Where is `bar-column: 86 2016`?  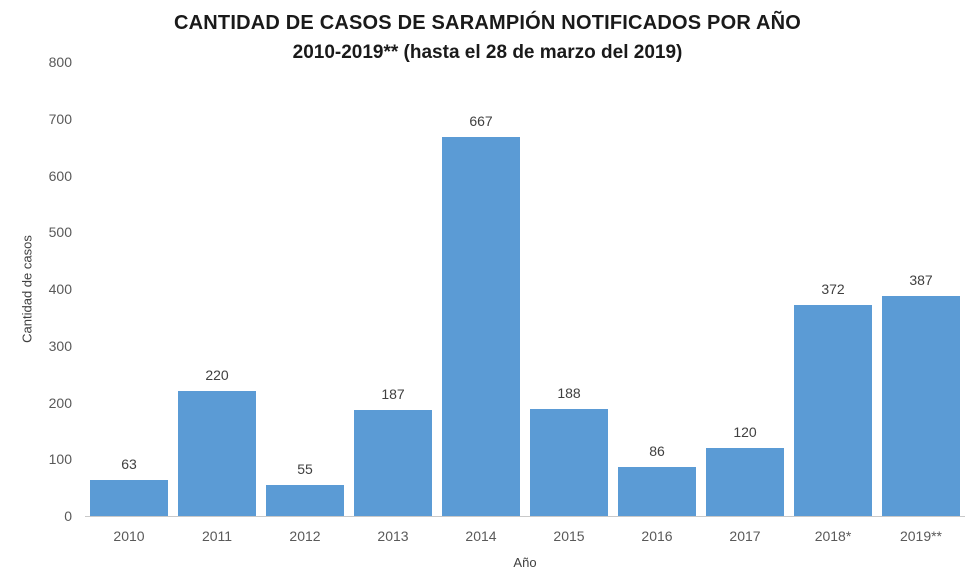 bar-column: 86 2016 is located at coordinates (657, 303).